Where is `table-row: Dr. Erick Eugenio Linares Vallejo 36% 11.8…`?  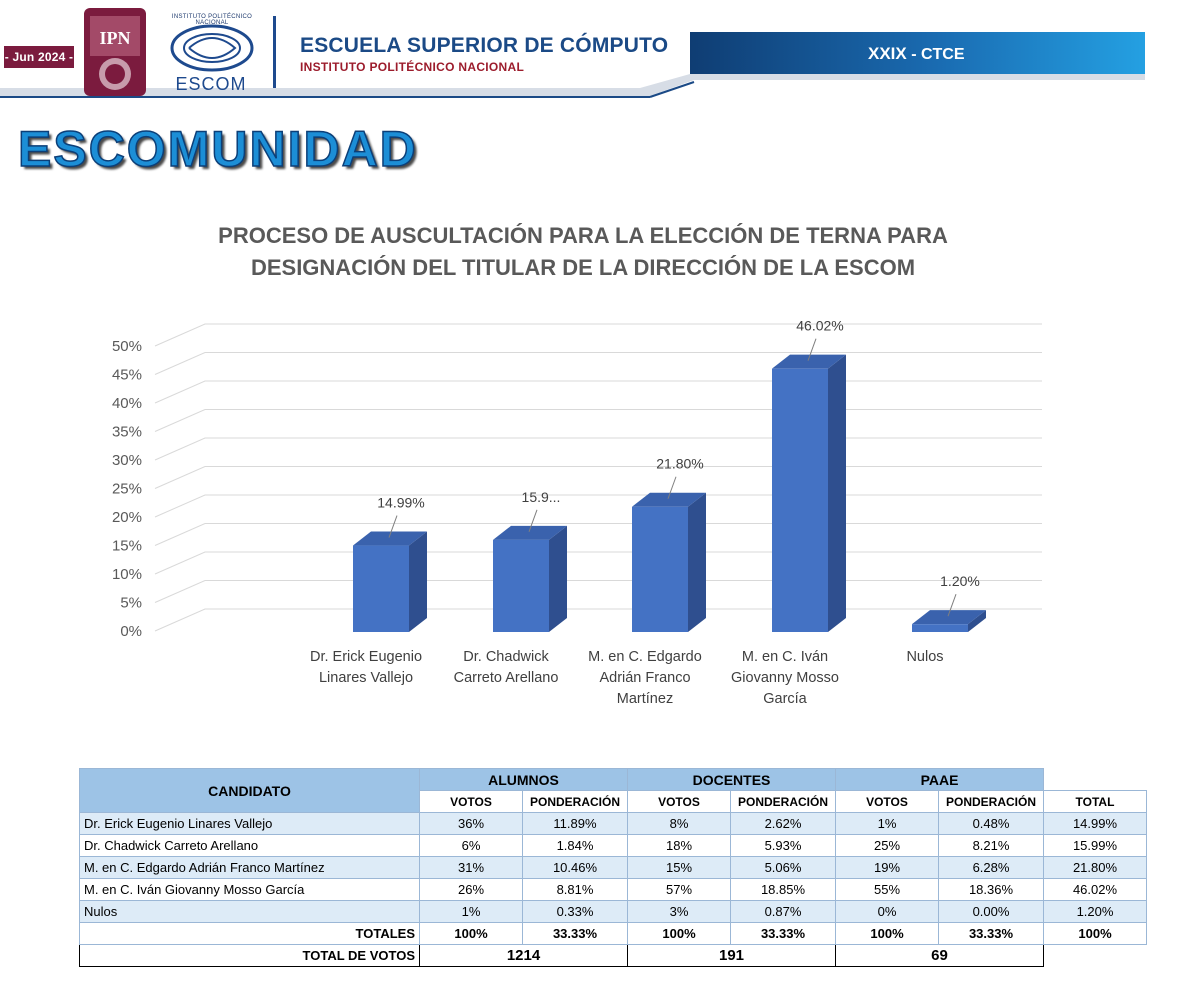 table-row: Dr. Erick Eugenio Linares Vallejo 36% 11.8… is located at coordinates (613, 823).